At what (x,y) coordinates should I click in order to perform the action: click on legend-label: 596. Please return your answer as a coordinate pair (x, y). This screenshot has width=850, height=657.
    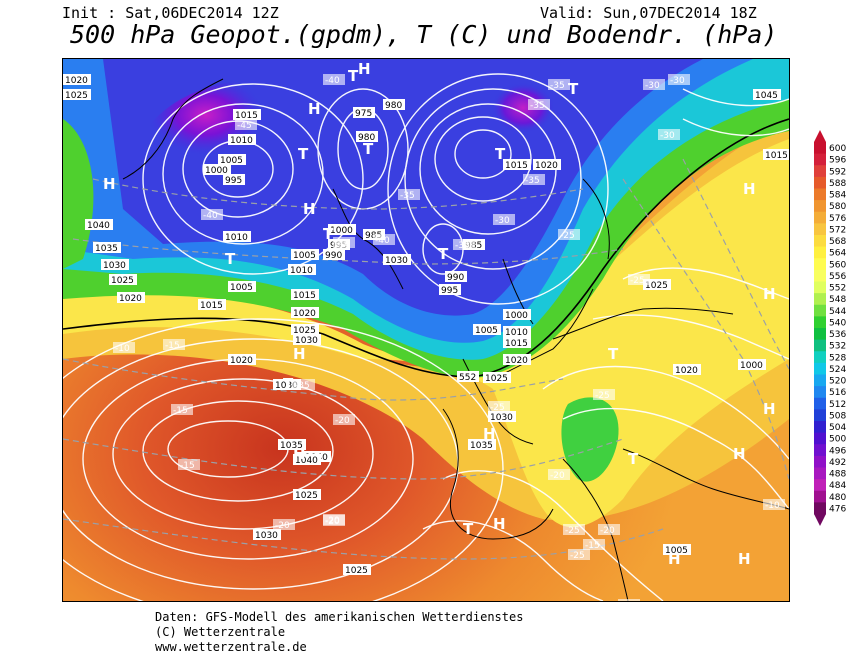
    Looking at the image, I should click on (837, 161).